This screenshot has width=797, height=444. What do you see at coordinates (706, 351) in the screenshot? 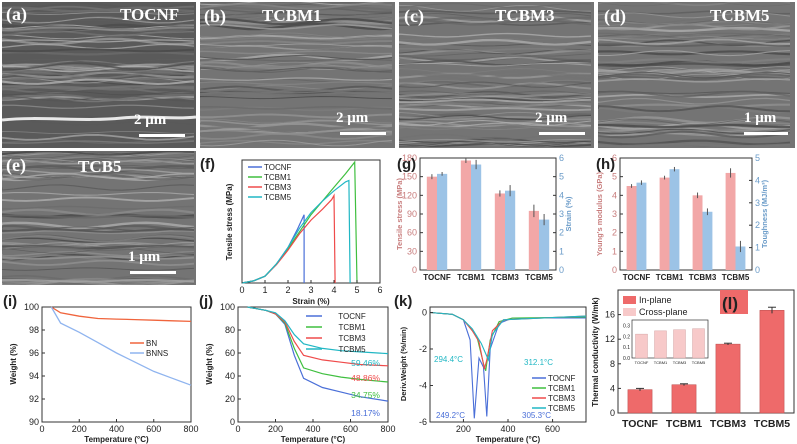
I see `plot-frame` at bounding box center [706, 351].